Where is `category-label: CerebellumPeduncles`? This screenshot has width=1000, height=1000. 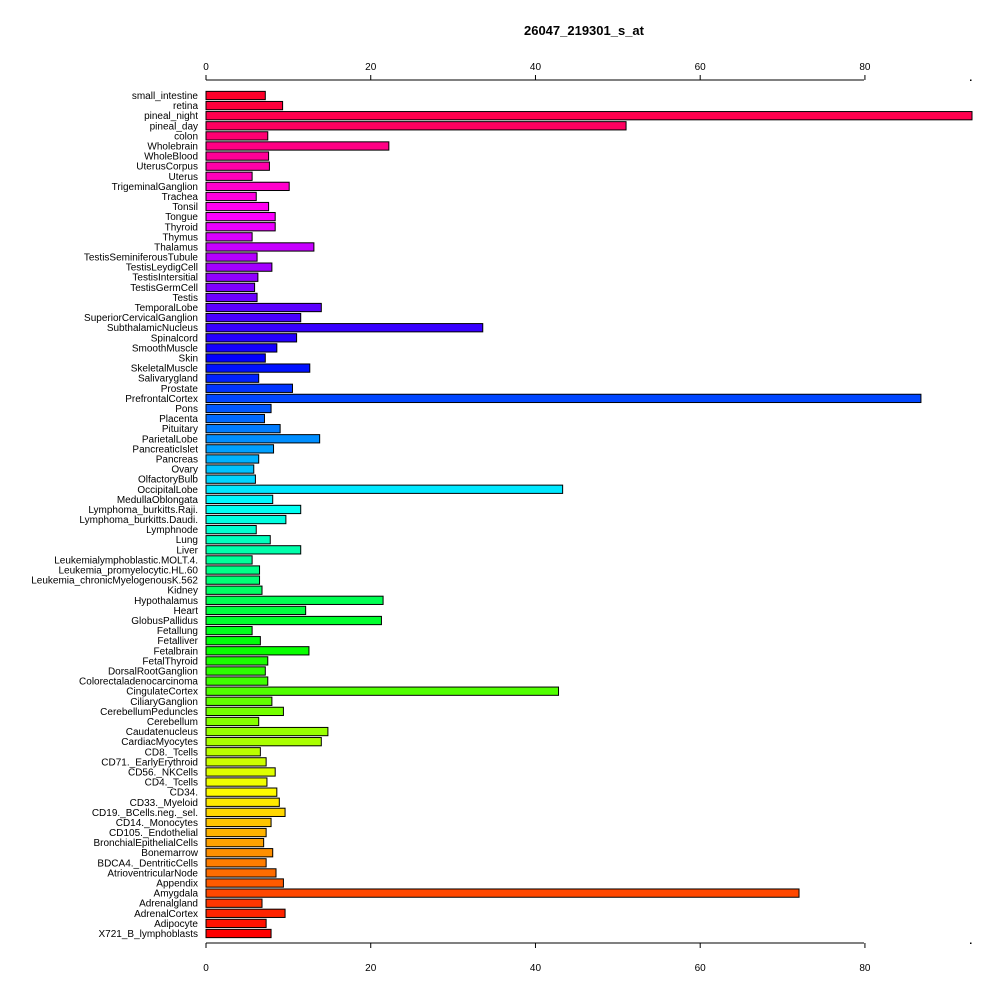
category-label: CerebellumPeduncles is located at coordinates (149, 712).